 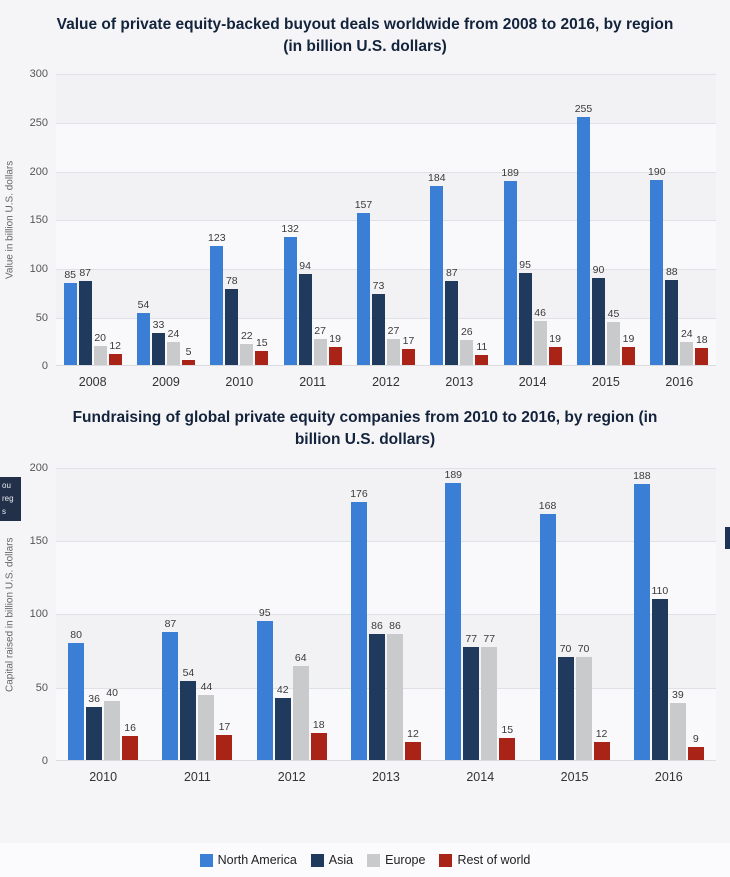 I want to click on bar-europe-2014, so click(x=540, y=343).